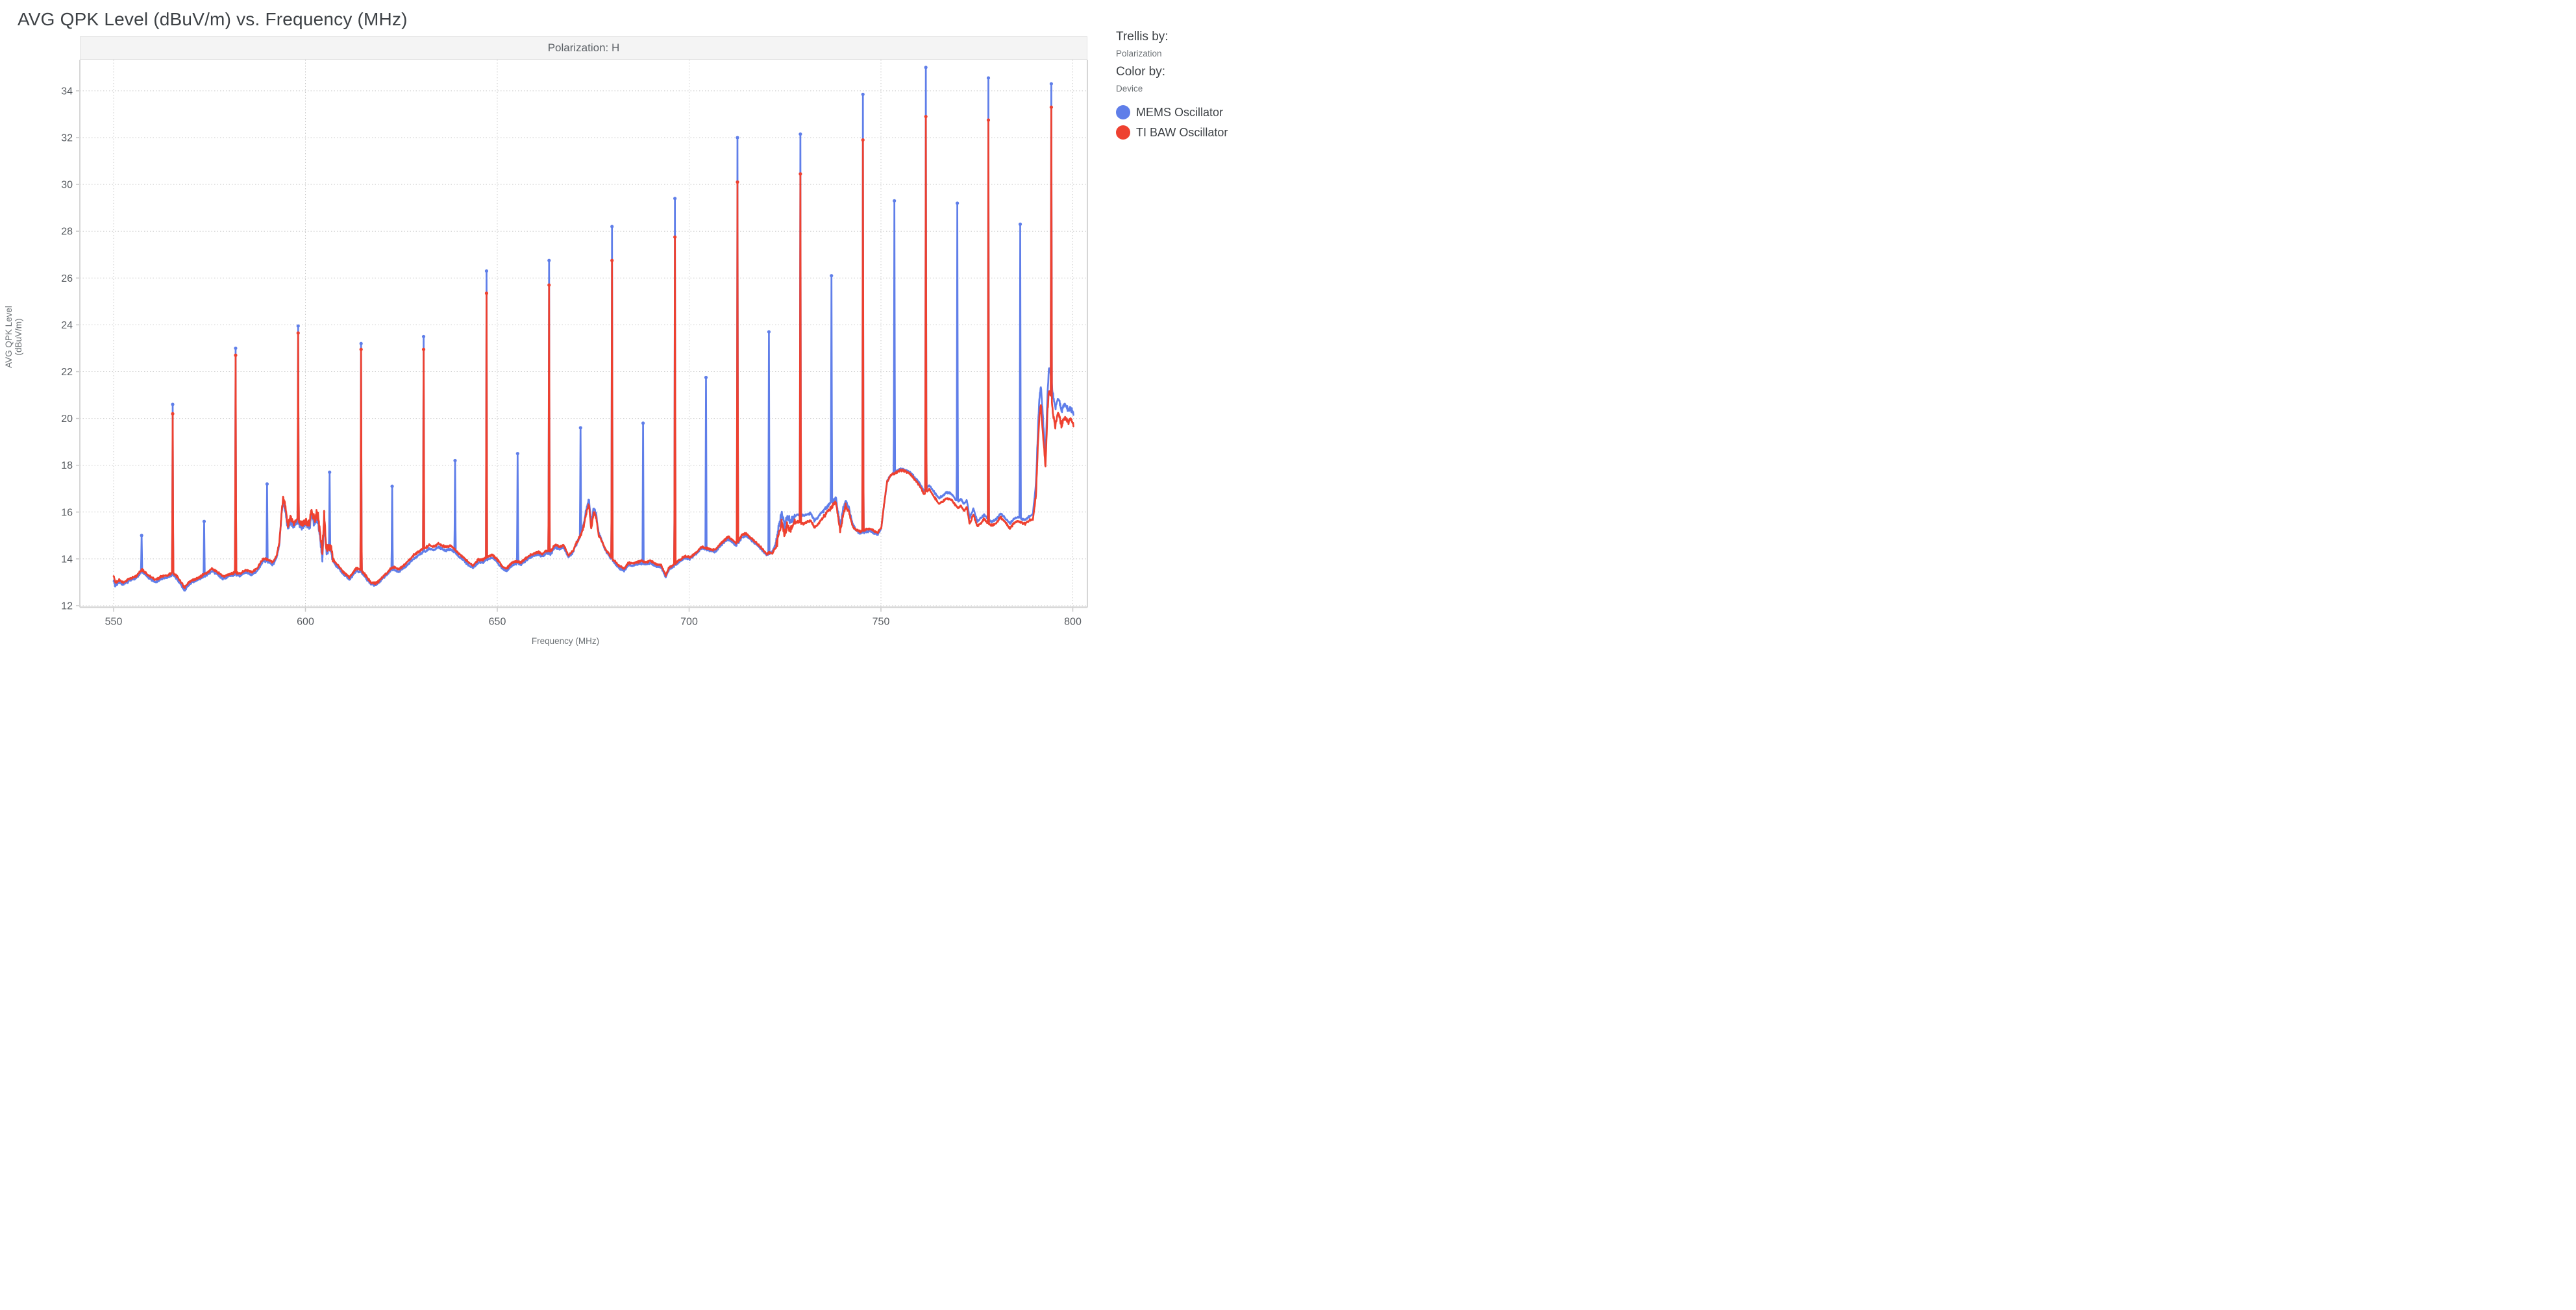 This screenshot has height=1310, width=2576. I want to click on y-tick-label: 20, so click(67, 419).